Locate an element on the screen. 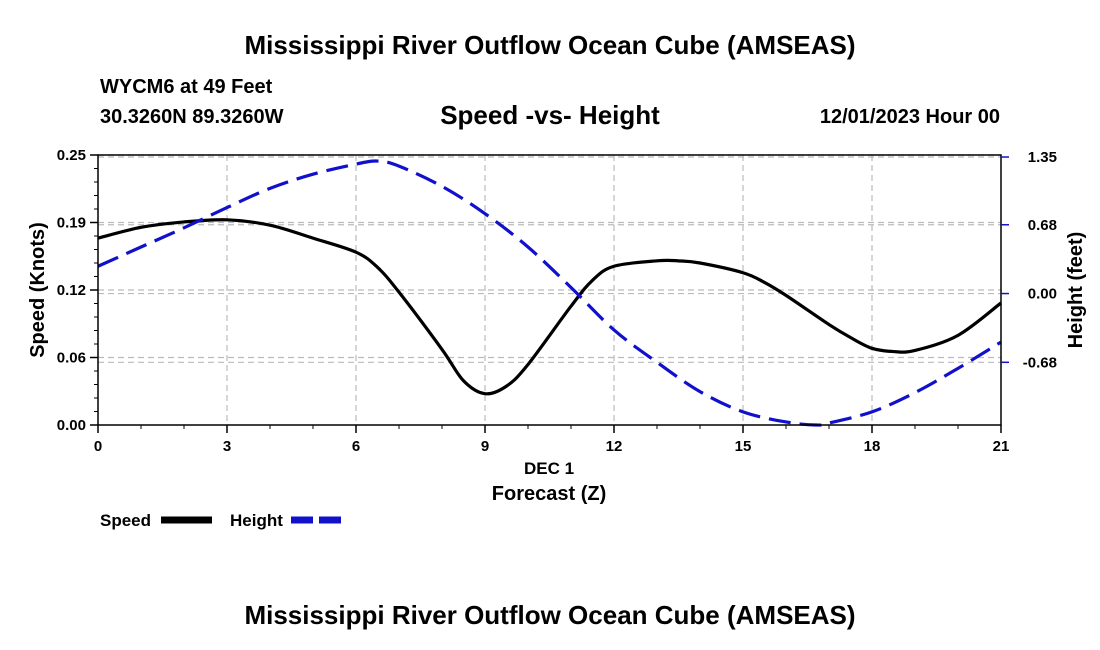  y-left-tick-label: 0.12 is located at coordinates (71, 290).